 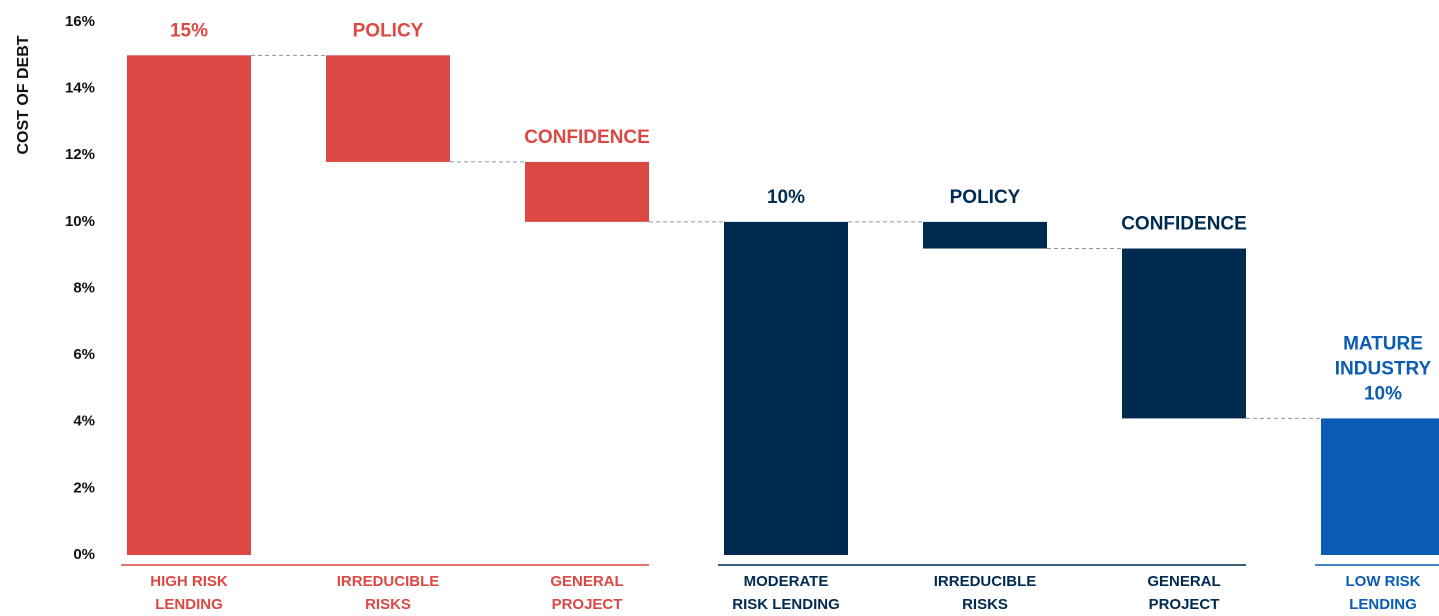 I want to click on bar-annotation: MATURE, so click(x=1383, y=343).